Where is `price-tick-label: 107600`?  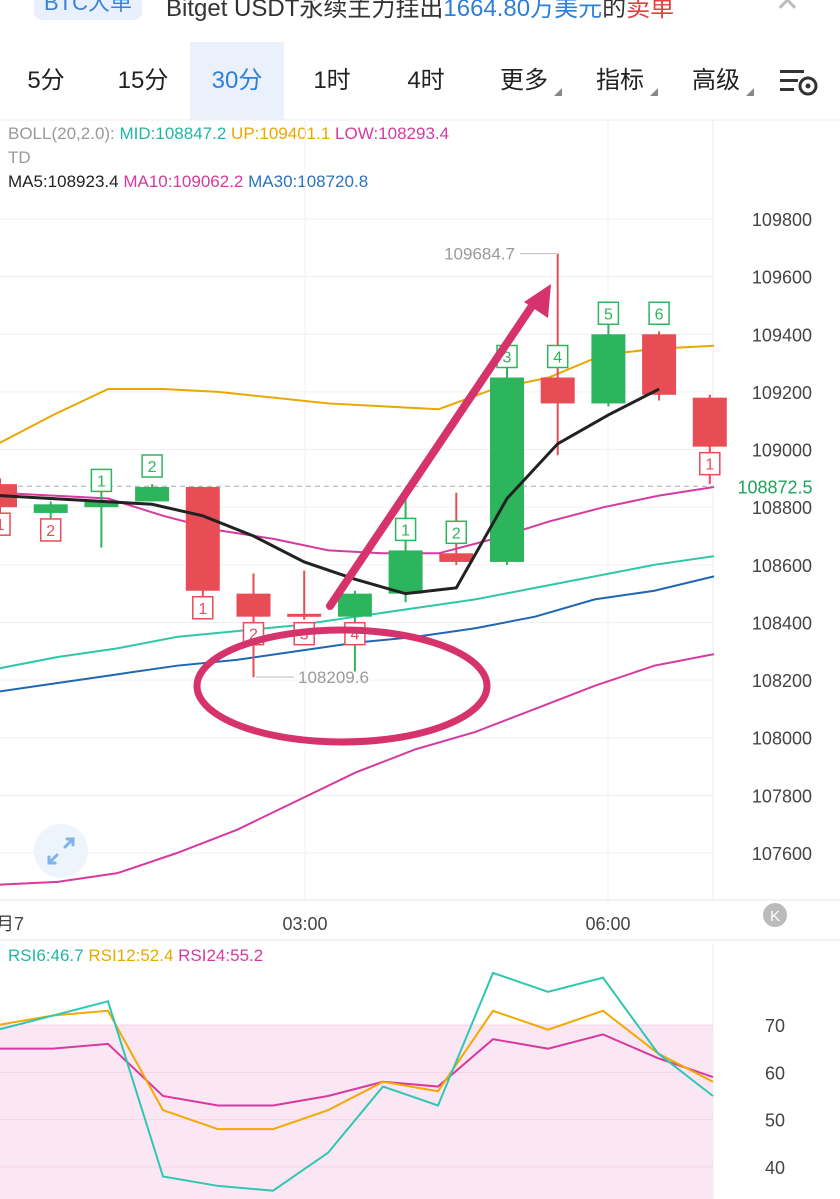
price-tick-label: 107600 is located at coordinates (782, 854).